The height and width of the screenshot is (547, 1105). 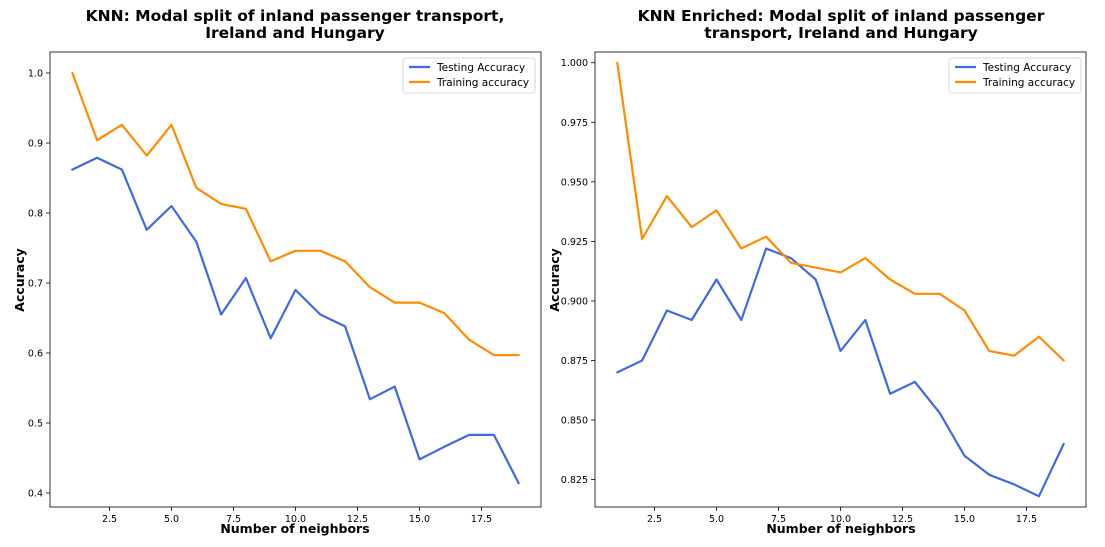 I want to click on y-tick-label: 0.900, so click(x=574, y=301).